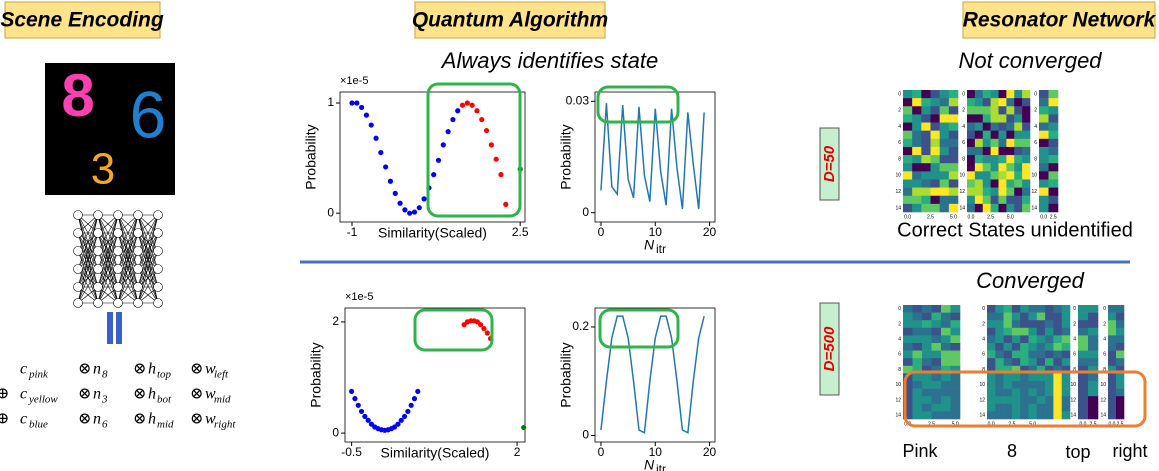 The image size is (1159, 471). I want to click on x-tick-label: 20, so click(710, 452).